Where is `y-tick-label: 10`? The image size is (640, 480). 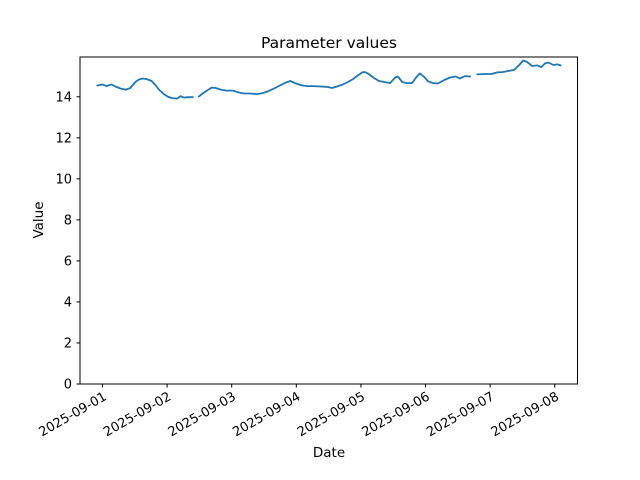
y-tick-label: 10 is located at coordinates (63, 179).